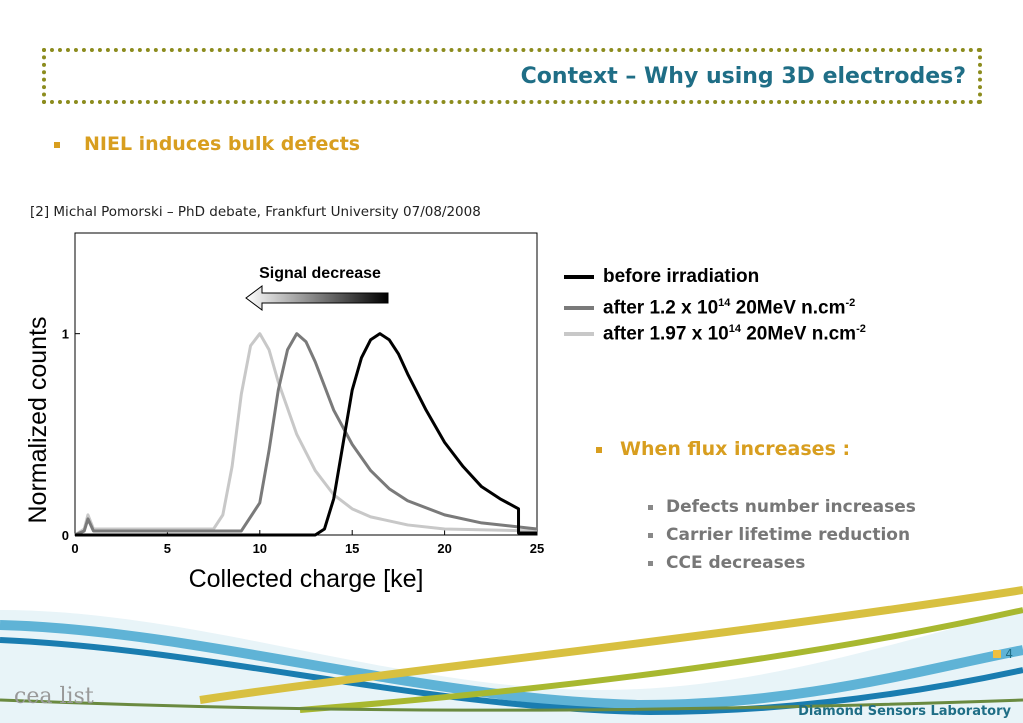  What do you see at coordinates (743, 76) in the screenshot?
I see `slide-title: Context – Why using 3D electrodes?` at bounding box center [743, 76].